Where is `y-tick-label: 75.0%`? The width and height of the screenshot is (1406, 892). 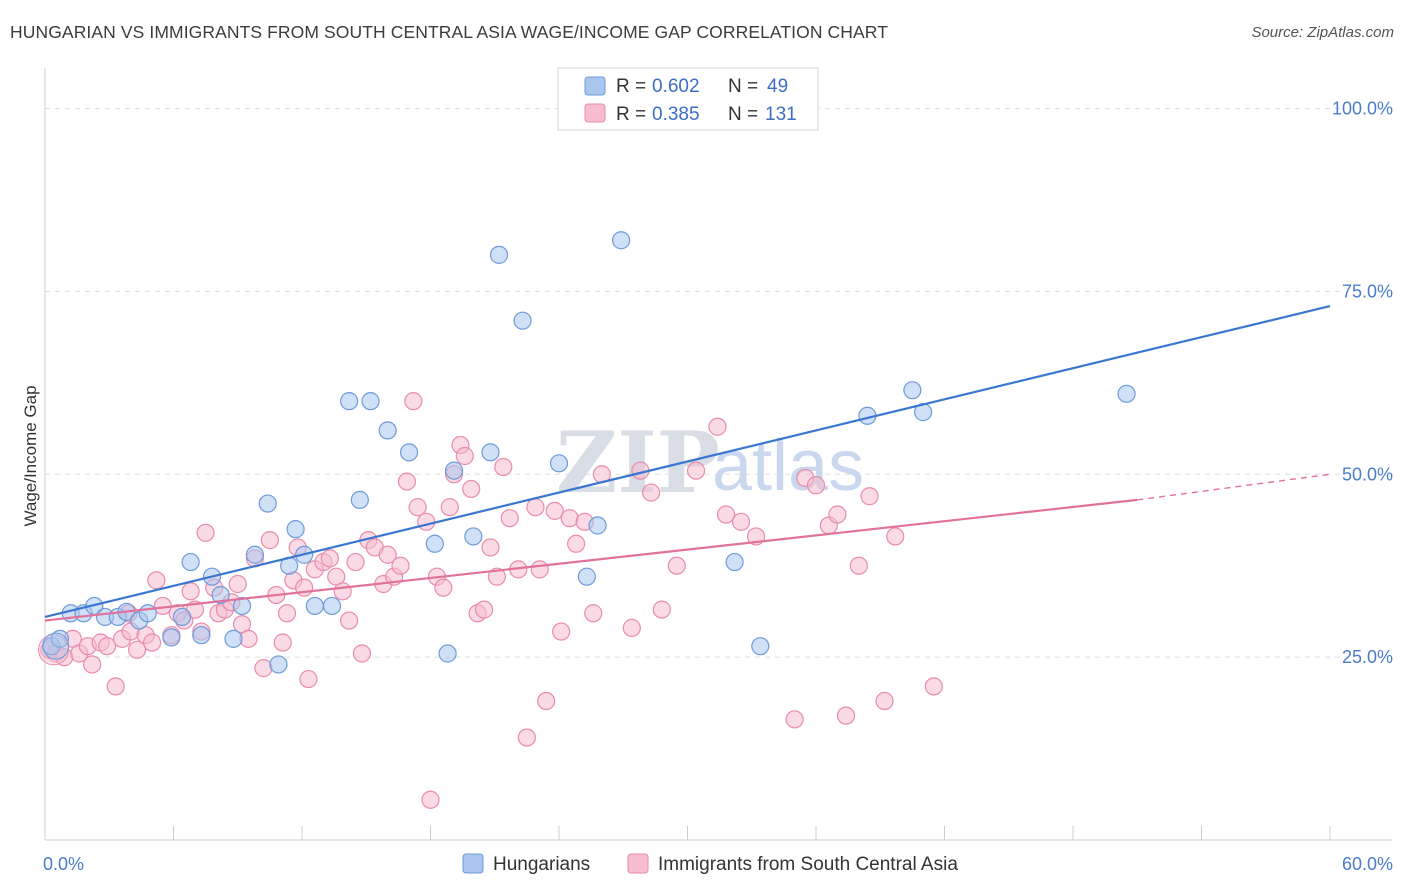
y-tick-label: 75.0% is located at coordinates (1367, 291).